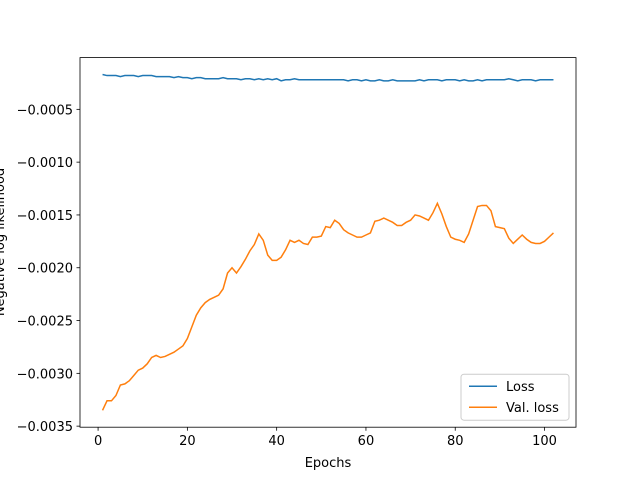  I want to click on x-axis-label: Epochs, so click(328, 463).